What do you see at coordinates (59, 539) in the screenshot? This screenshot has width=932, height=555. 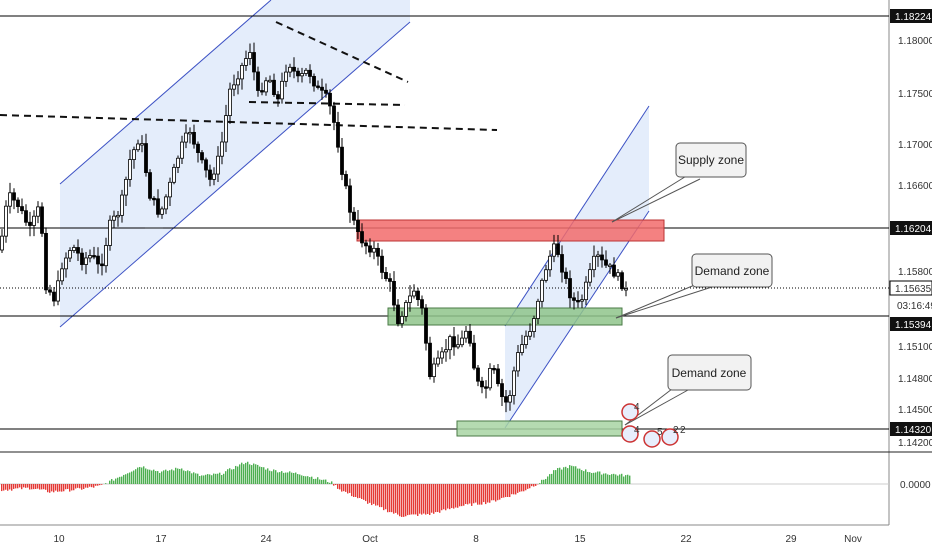 I see `x-tick-label: 10` at bounding box center [59, 539].